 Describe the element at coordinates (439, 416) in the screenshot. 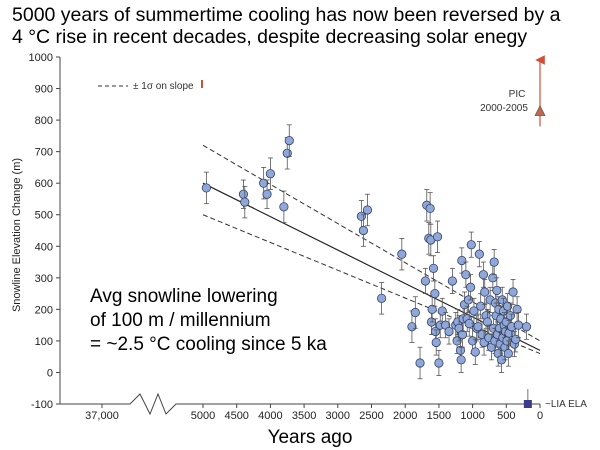

I see `x-tick-label: 1500` at that location.